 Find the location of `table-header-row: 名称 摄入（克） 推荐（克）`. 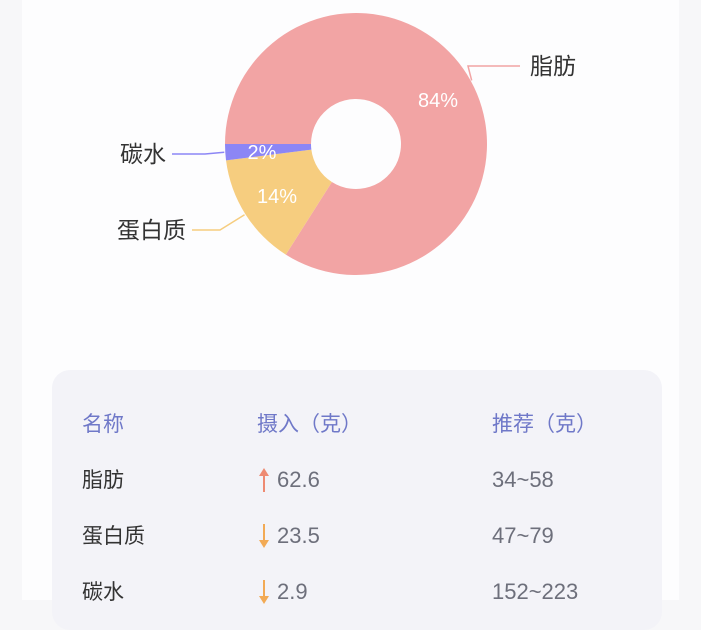

table-header-row: 名称 摄入（克） 推荐（克） is located at coordinates (357, 424).